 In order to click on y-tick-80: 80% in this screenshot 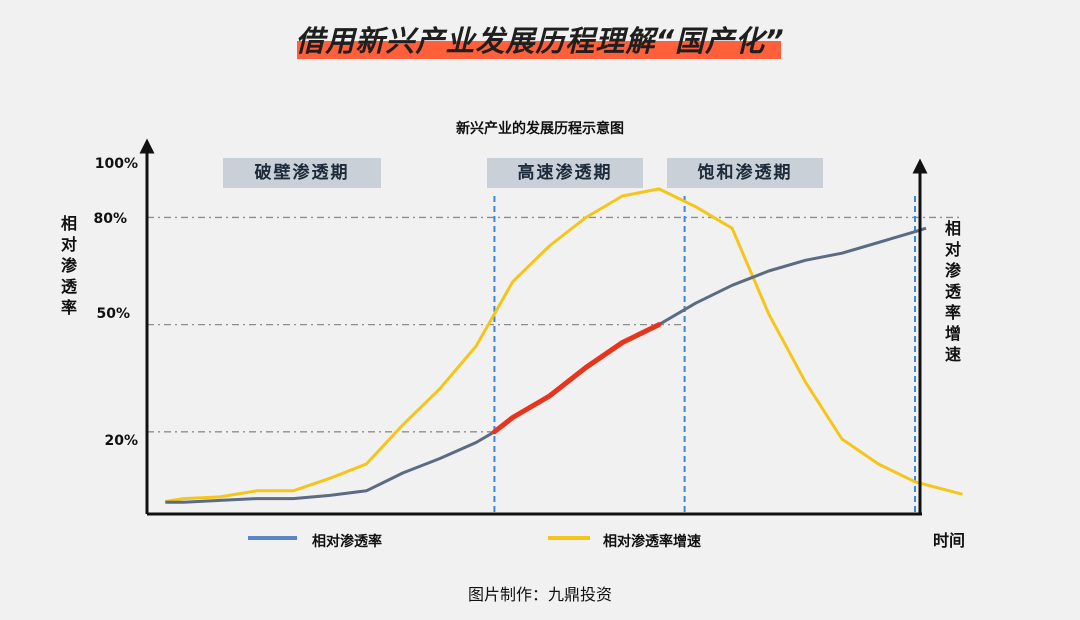, I will do `click(110, 219)`.